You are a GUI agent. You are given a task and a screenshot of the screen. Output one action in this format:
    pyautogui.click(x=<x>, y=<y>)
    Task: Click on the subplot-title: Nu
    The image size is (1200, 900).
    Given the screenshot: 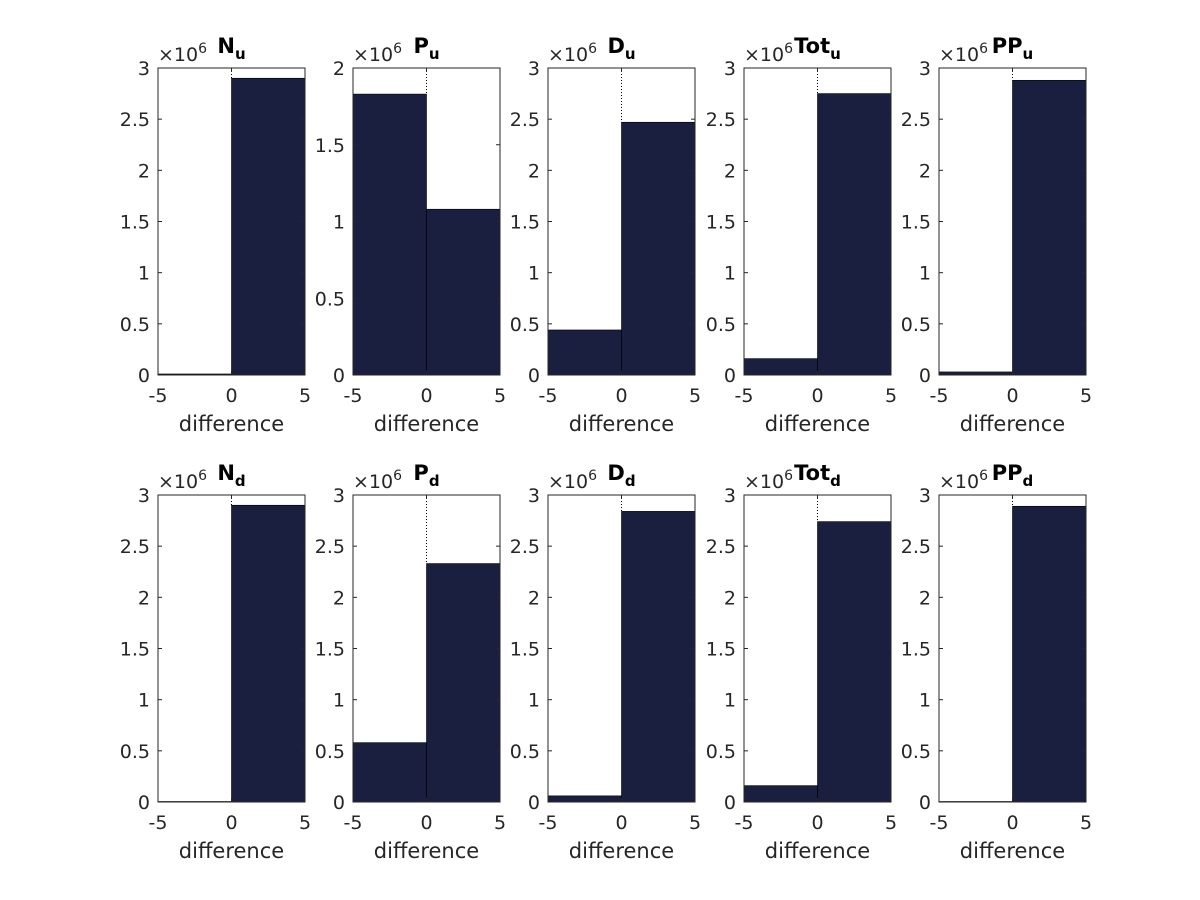 What is the action you would take?
    pyautogui.click(x=231, y=48)
    